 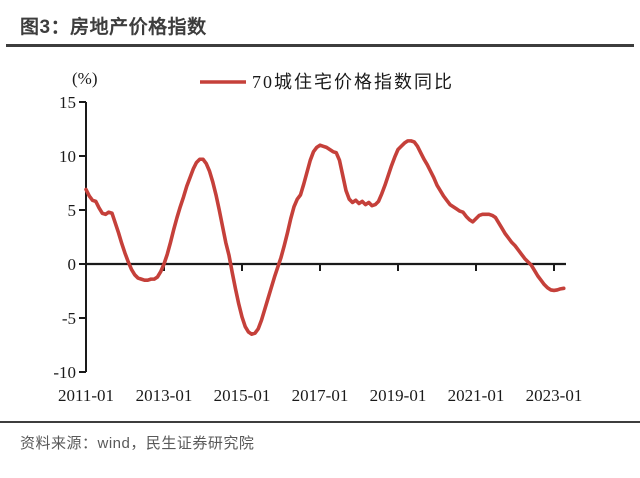 I want to click on y-tick-label: 5, so click(x=72, y=210).